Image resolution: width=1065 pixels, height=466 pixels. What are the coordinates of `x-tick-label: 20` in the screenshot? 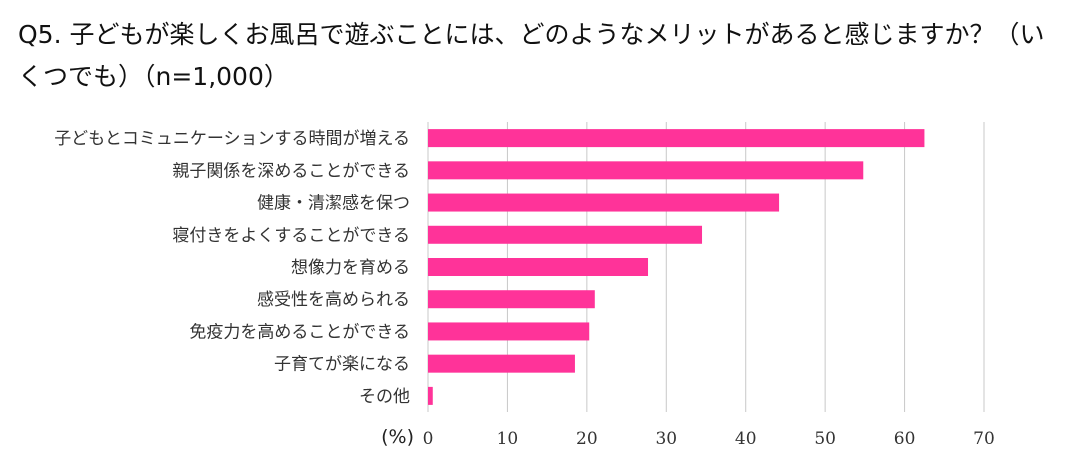 It's located at (587, 439).